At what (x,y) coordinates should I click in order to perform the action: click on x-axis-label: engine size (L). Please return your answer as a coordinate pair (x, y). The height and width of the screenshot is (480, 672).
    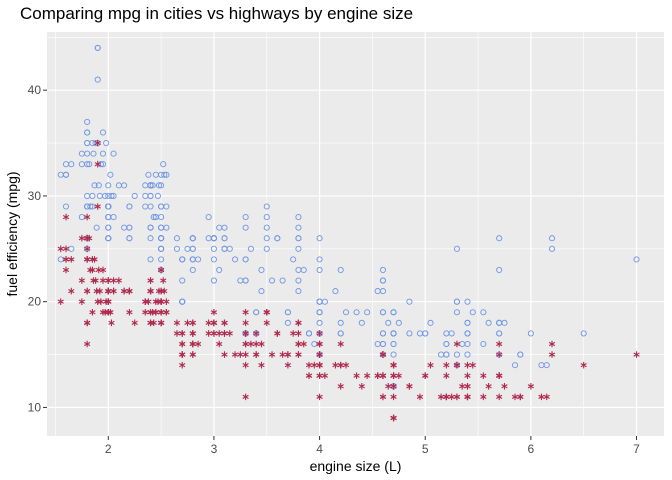
    Looking at the image, I should click on (356, 466).